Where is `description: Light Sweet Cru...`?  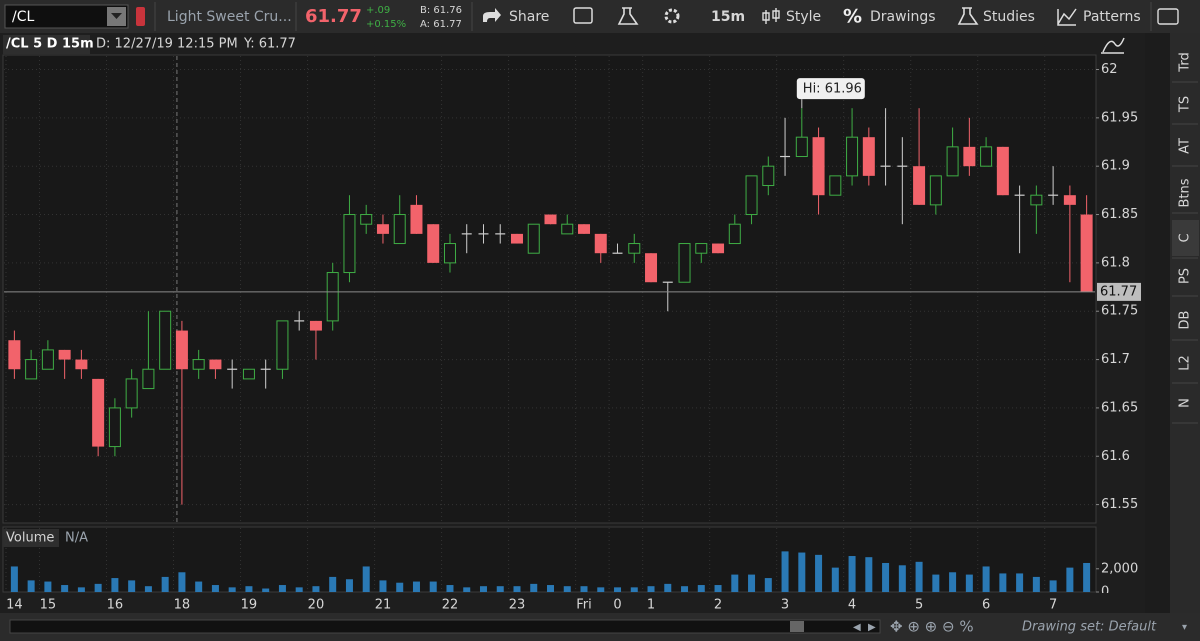 description: Light Sweet Cru... is located at coordinates (229, 17).